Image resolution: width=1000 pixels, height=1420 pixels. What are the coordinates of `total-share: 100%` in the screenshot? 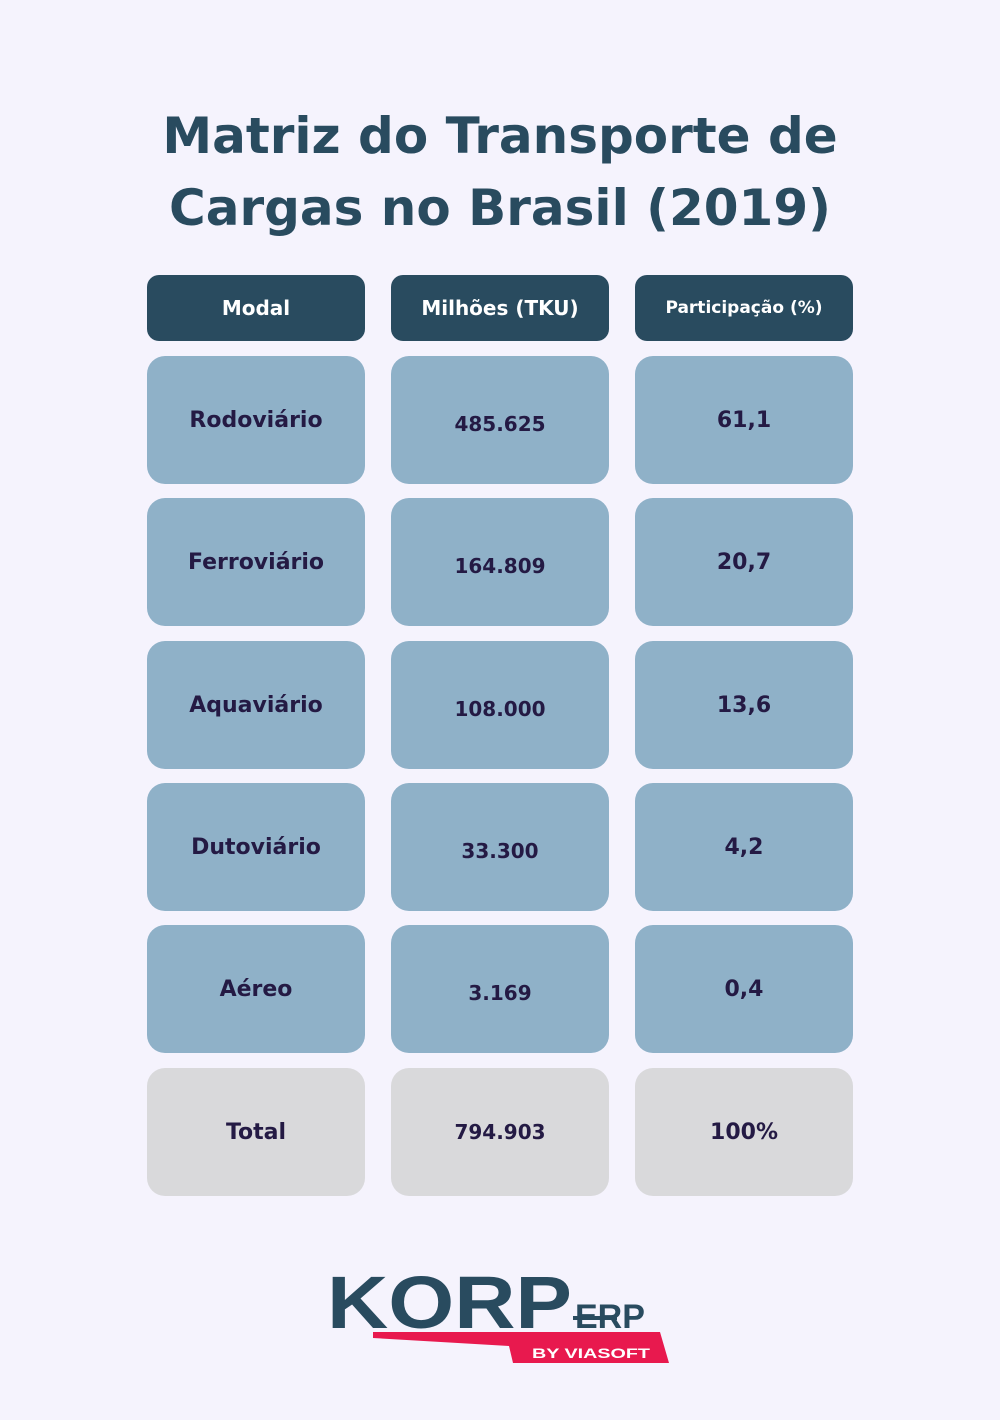 It's located at (744, 1132).